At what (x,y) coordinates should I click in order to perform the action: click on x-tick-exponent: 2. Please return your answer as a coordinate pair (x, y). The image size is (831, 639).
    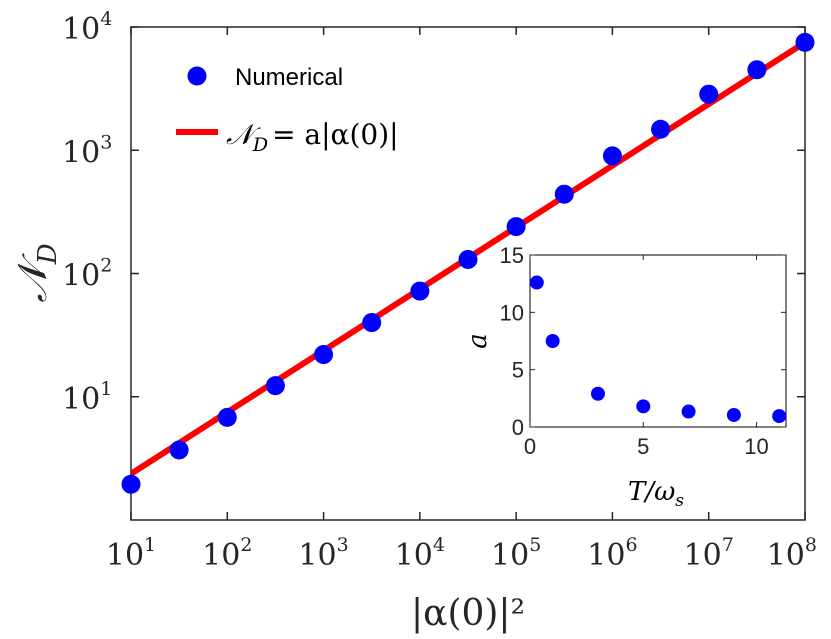
    Looking at the image, I should click on (246, 545).